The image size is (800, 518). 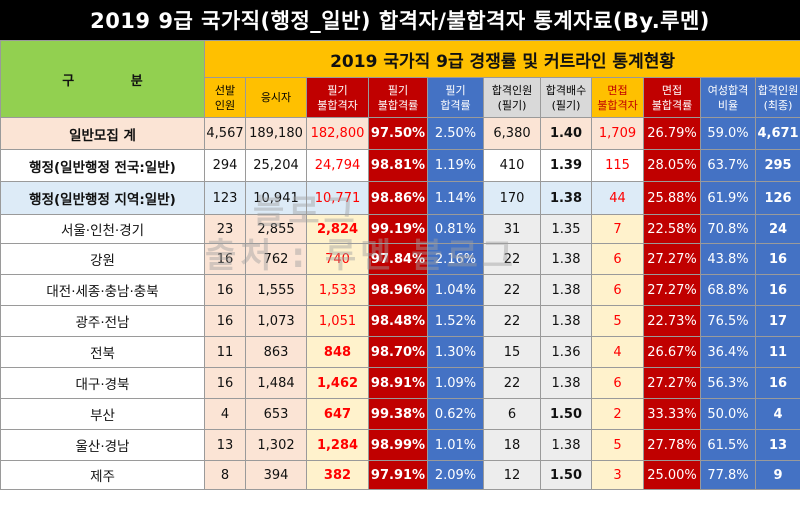 What do you see at coordinates (102, 383) in the screenshot?
I see `row-label: 대구·경북` at bounding box center [102, 383].